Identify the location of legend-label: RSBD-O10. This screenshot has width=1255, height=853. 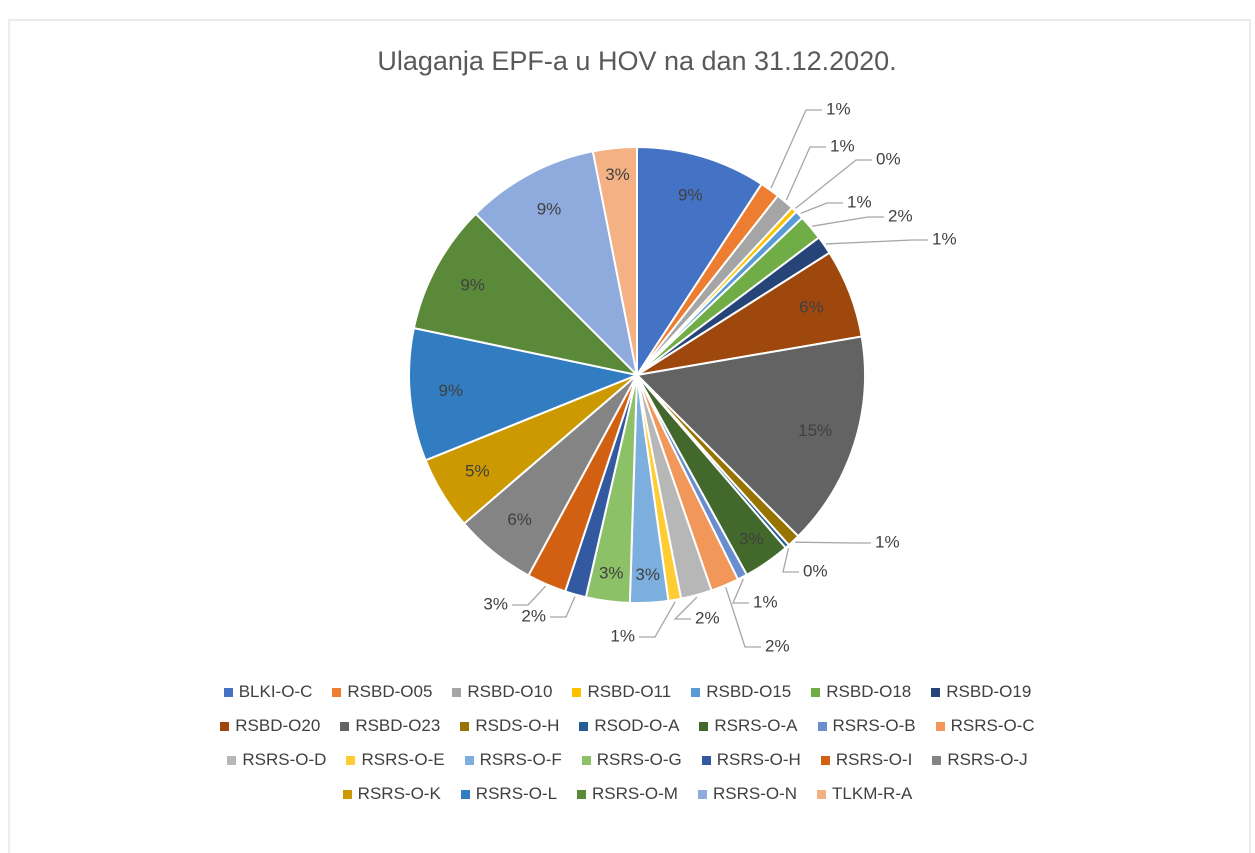
(510, 691).